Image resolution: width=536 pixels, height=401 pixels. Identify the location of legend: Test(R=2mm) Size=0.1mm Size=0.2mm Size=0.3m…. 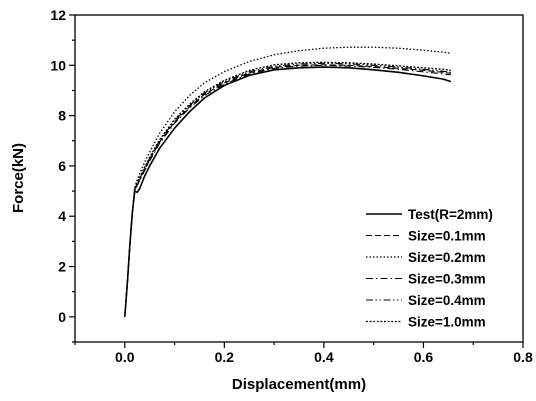
(429, 268).